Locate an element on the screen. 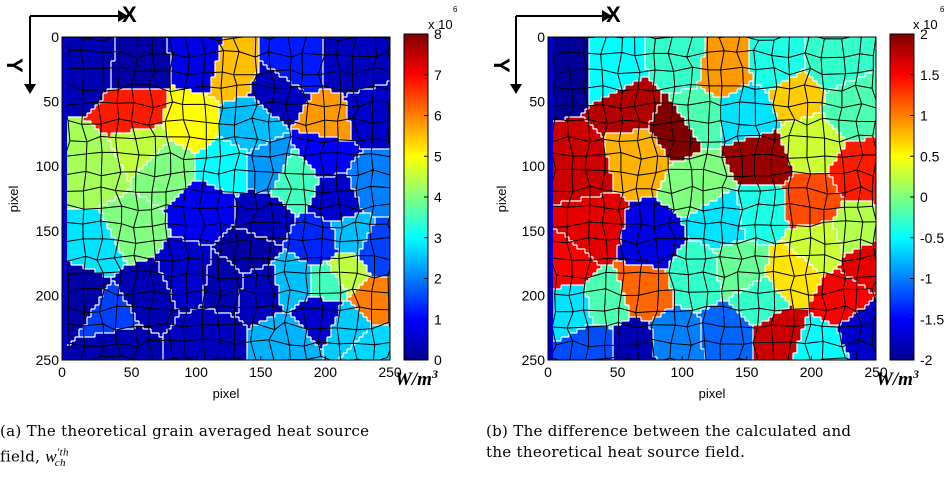 This screenshot has height=479, width=950. x-tick-label: 200 is located at coordinates (812, 372).